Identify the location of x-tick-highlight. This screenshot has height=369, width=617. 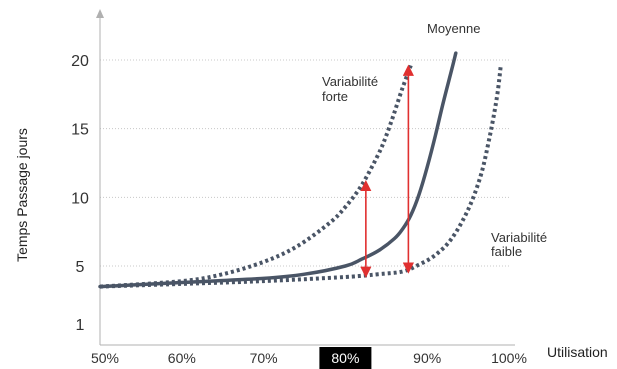
(345, 358).